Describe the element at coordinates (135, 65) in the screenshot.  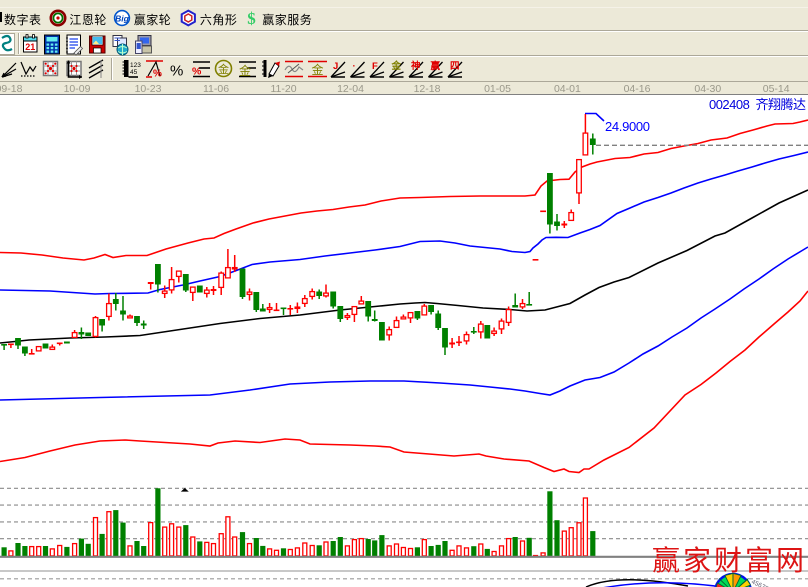
I see `svg-text: 123` at that location.